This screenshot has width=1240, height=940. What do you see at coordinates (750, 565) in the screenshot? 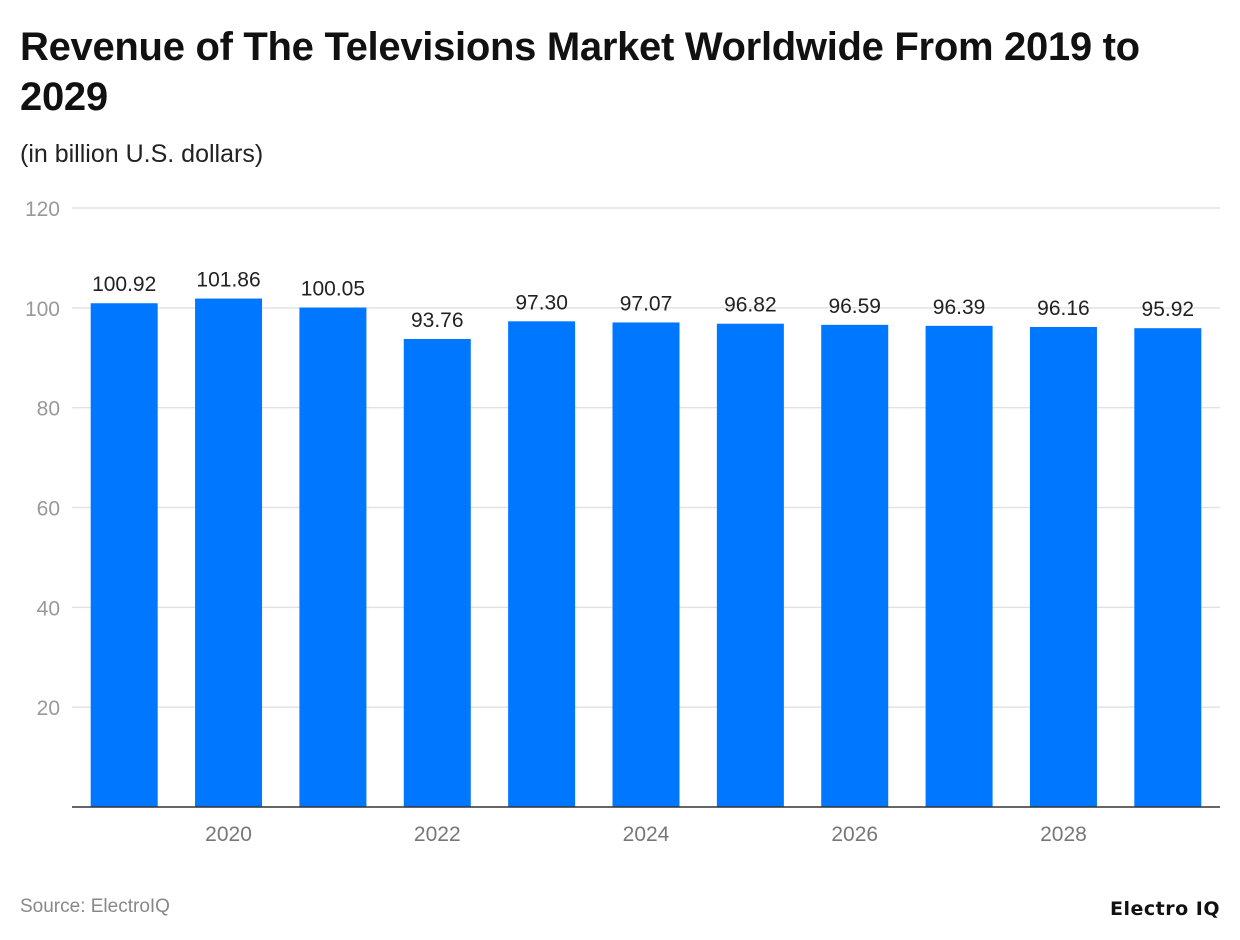
I see `bar-2025` at bounding box center [750, 565].